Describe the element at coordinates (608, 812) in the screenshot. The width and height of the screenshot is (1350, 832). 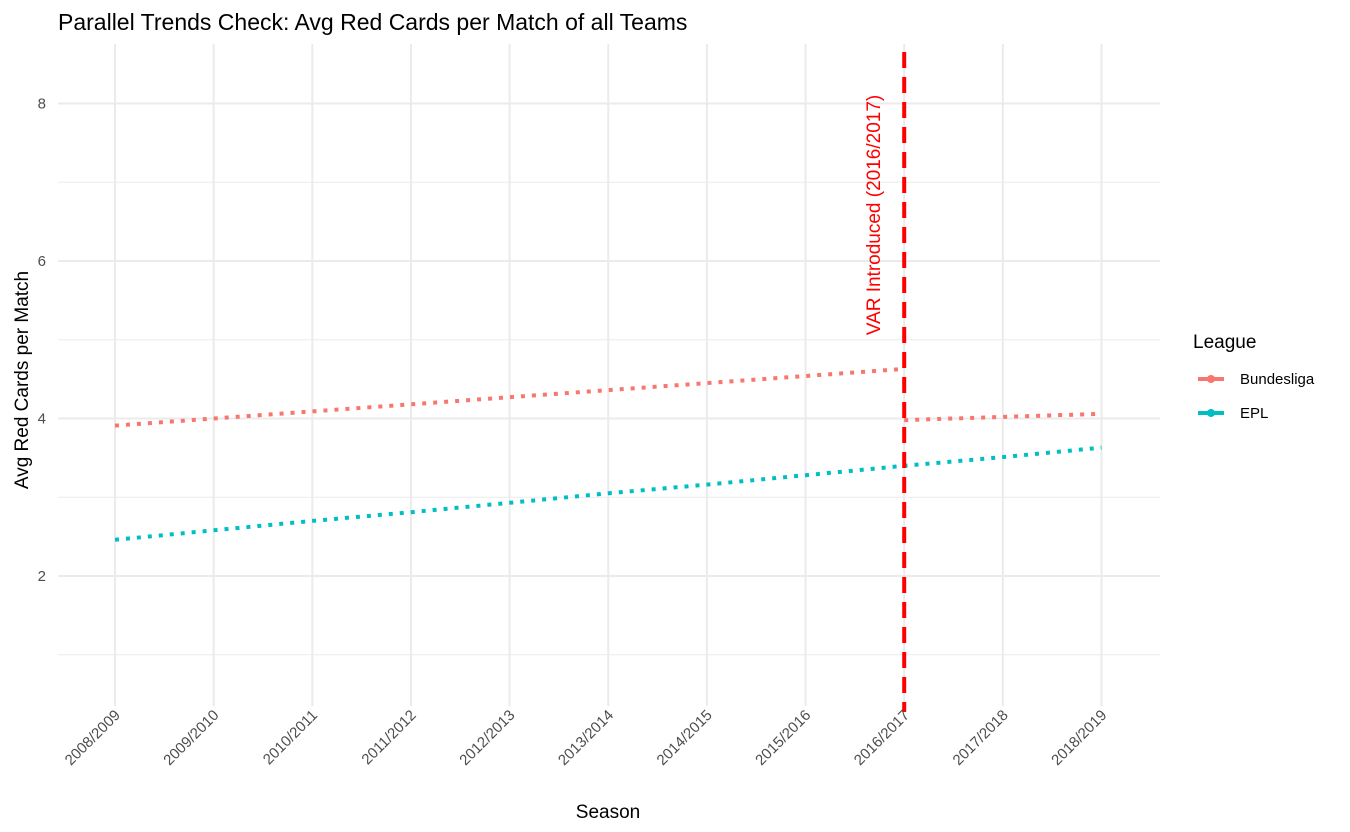
I see `x-axis-title: Season` at that location.